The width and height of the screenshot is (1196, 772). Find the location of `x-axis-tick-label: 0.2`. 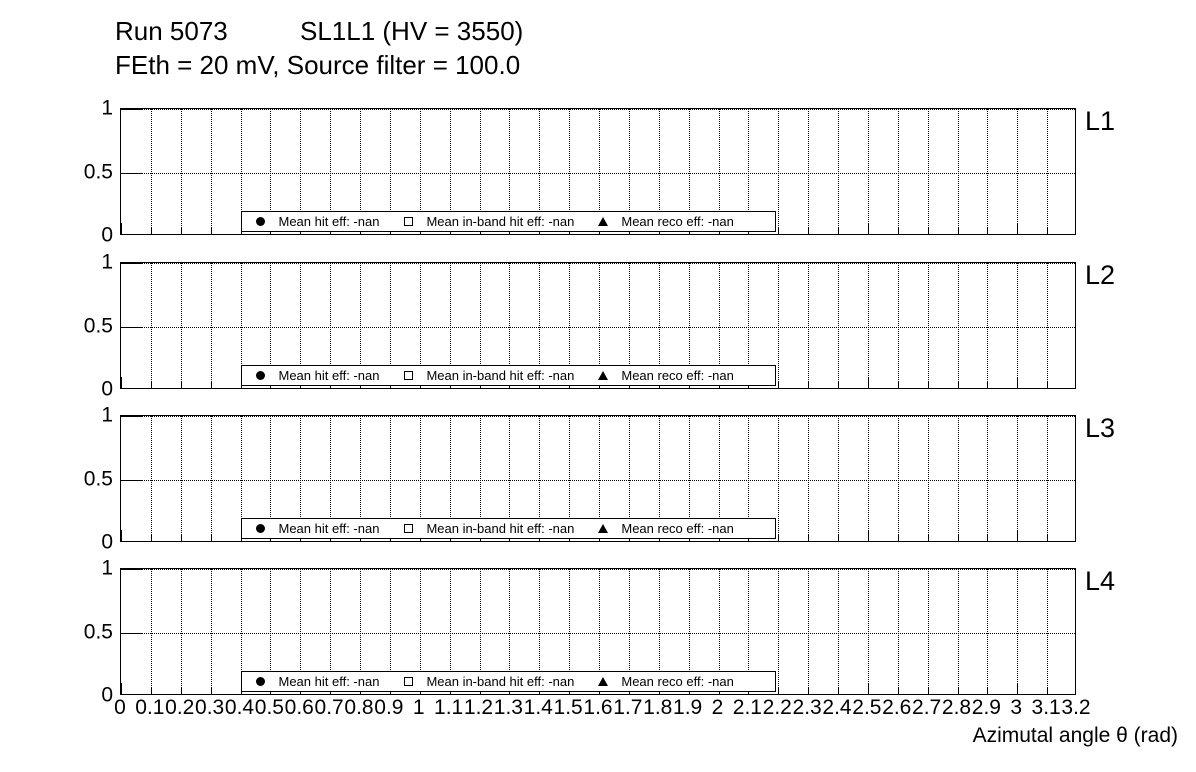

x-axis-tick-label: 0.2 is located at coordinates (180, 707).